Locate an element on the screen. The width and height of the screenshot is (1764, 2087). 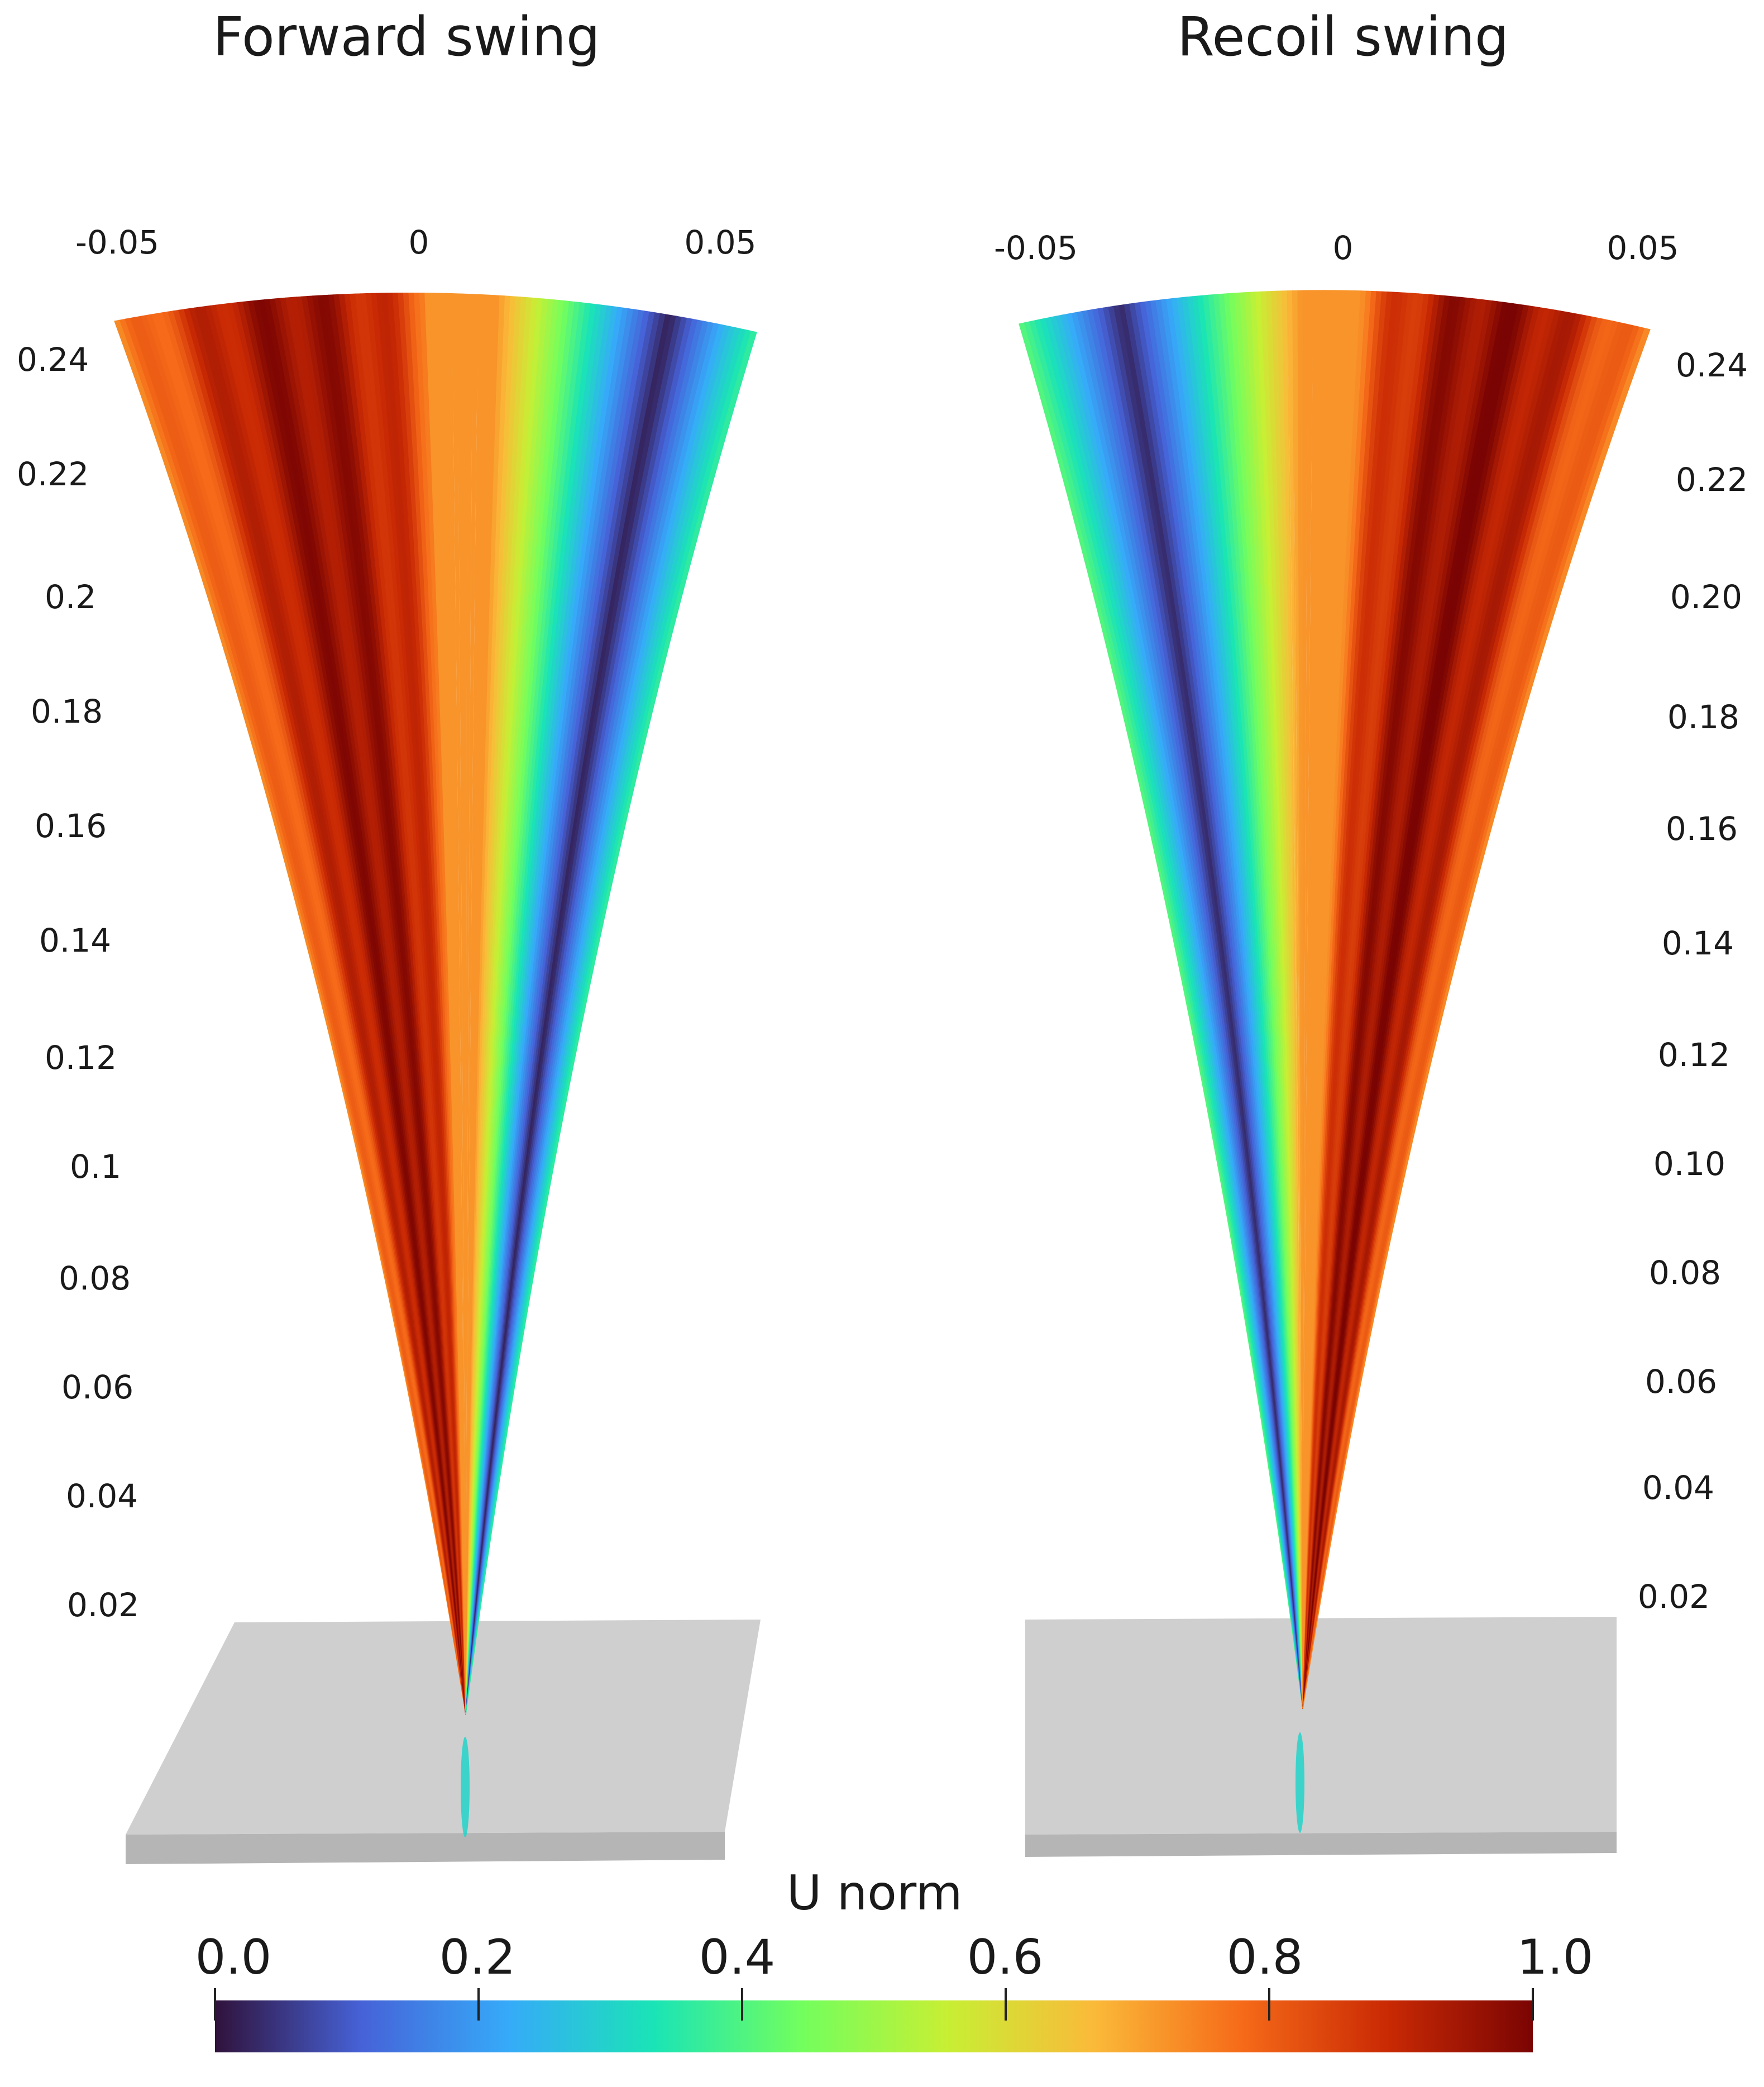
right-x-tick: -0.05 is located at coordinates (1035, 248).